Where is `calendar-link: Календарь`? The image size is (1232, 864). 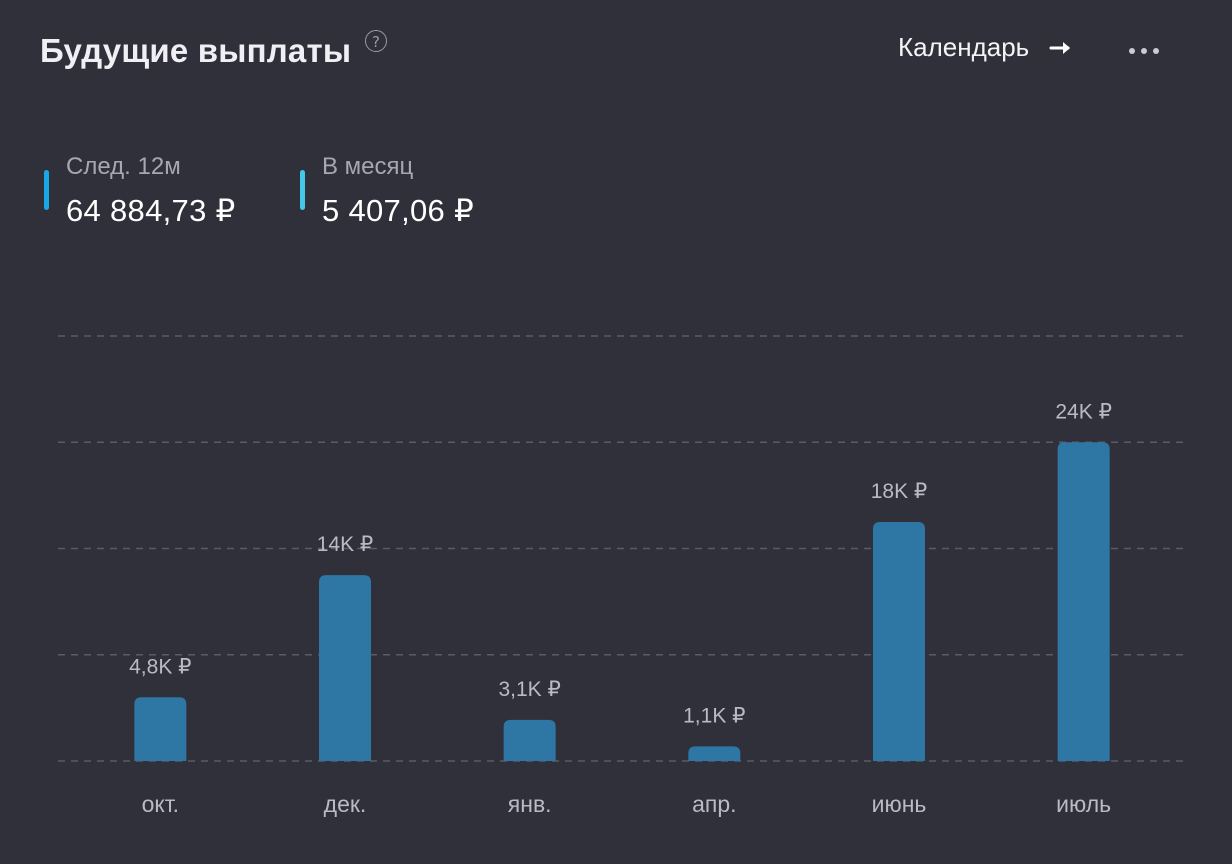 calendar-link: Календарь is located at coordinates (985, 47).